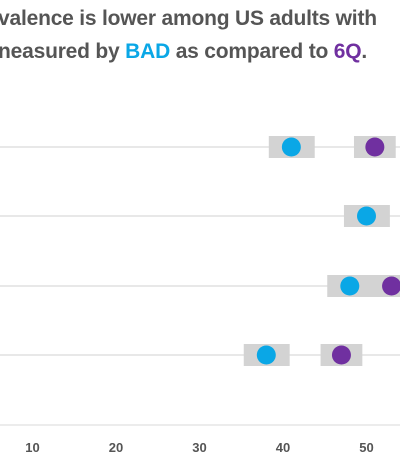 This screenshot has height=473, width=400. I want to click on x-tick-label-30: 30, so click(199, 447).